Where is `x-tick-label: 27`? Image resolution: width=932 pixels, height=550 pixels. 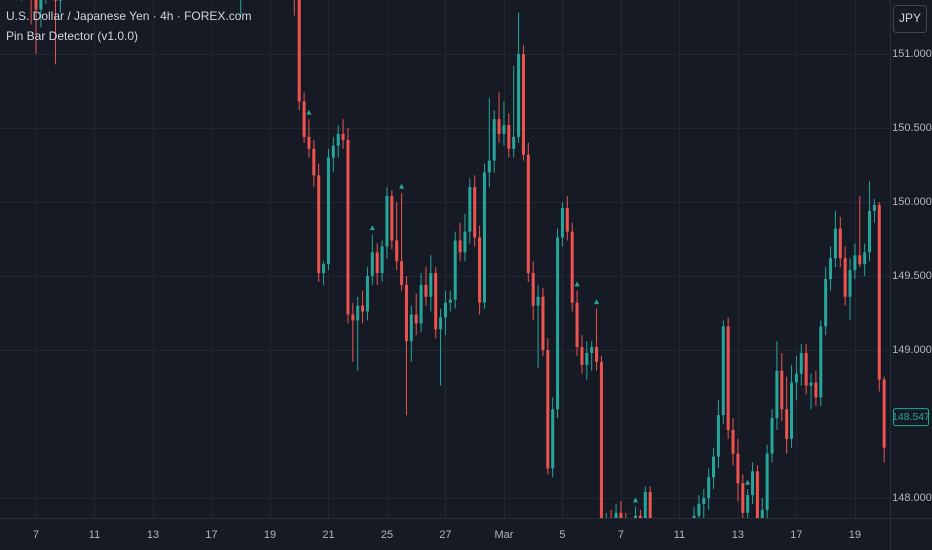
x-tick-label: 27 is located at coordinates (445, 535).